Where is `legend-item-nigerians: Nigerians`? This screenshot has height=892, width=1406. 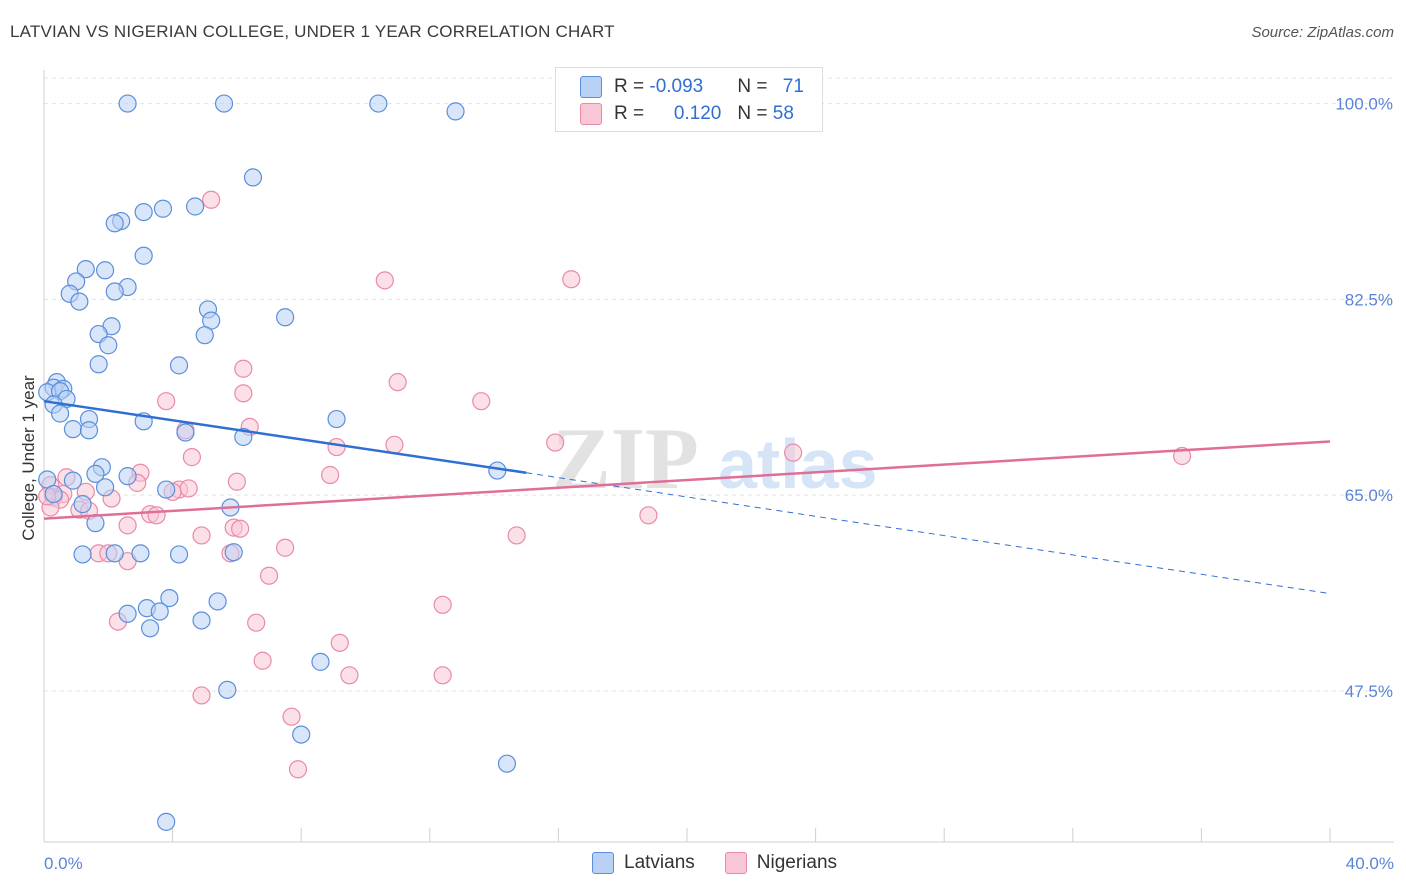
legend-item-nigerians: Nigerians is located at coordinates (780, 863).